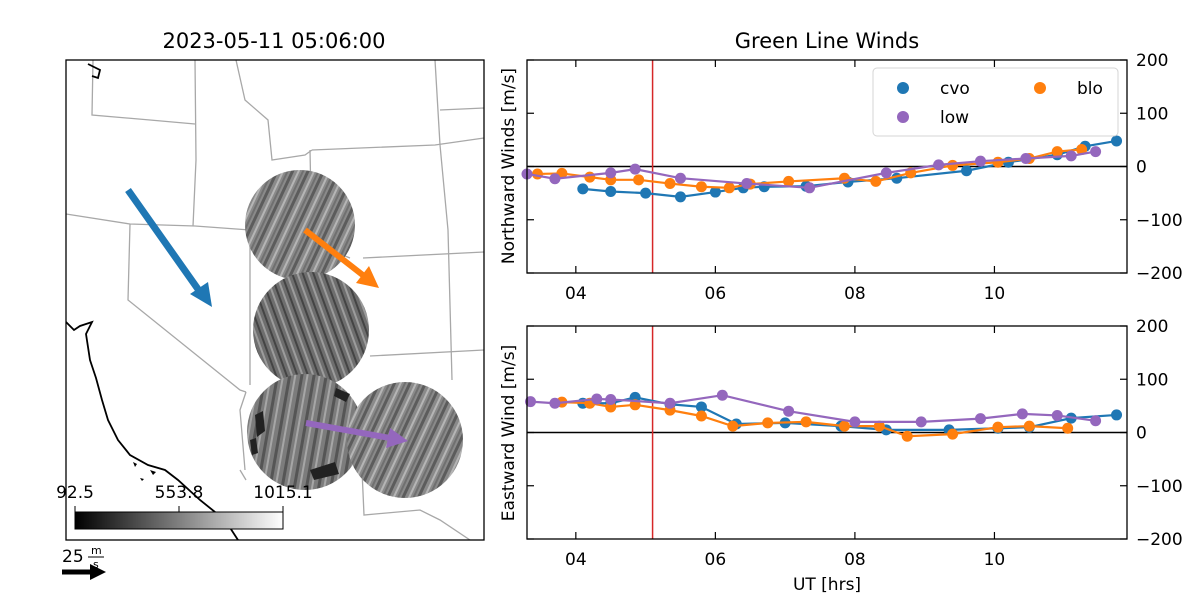 The height and width of the screenshot is (600, 1200). Describe the element at coordinates (1152, 327) in the screenshot. I see `east-ytick-label: 200` at that location.